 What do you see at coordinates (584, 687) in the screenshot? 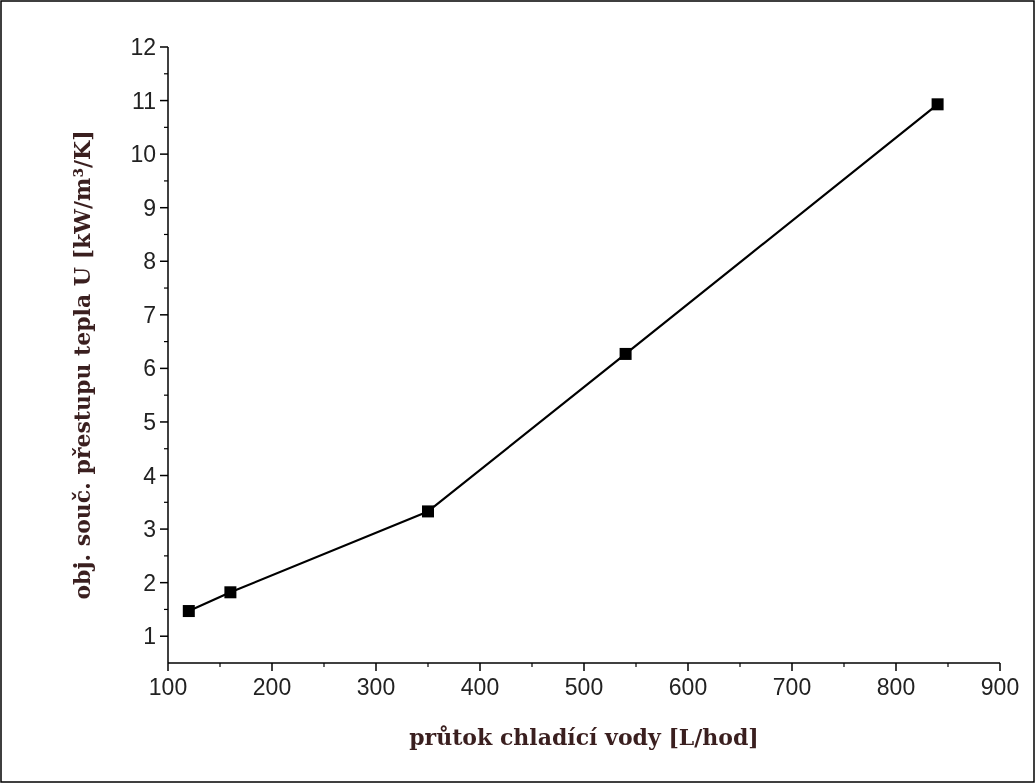
I see `x-tick-label: 500` at bounding box center [584, 687].